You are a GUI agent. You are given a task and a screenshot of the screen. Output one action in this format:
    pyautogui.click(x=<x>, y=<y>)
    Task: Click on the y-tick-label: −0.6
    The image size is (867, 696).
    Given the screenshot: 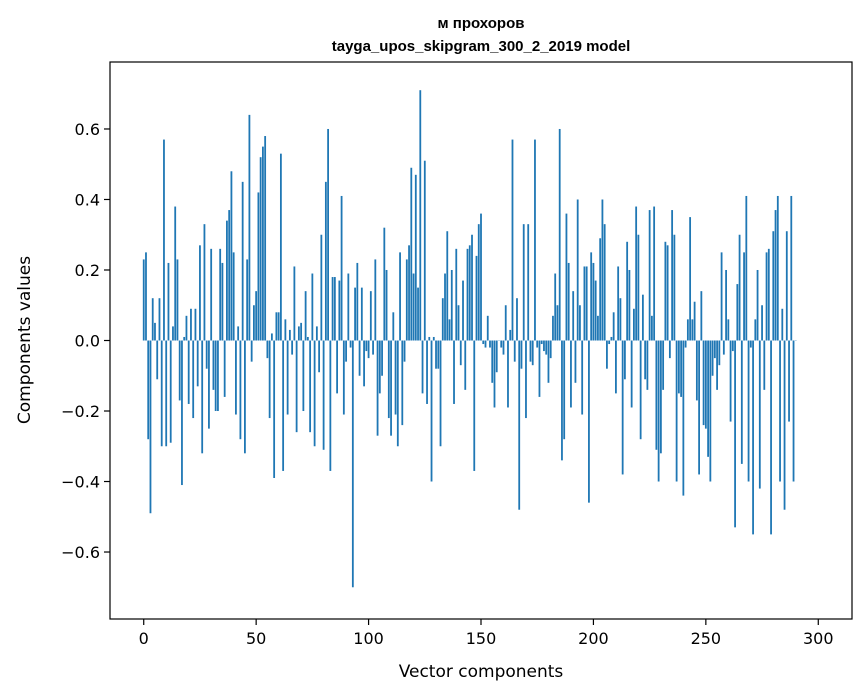 What is the action you would take?
    pyautogui.click(x=80, y=552)
    